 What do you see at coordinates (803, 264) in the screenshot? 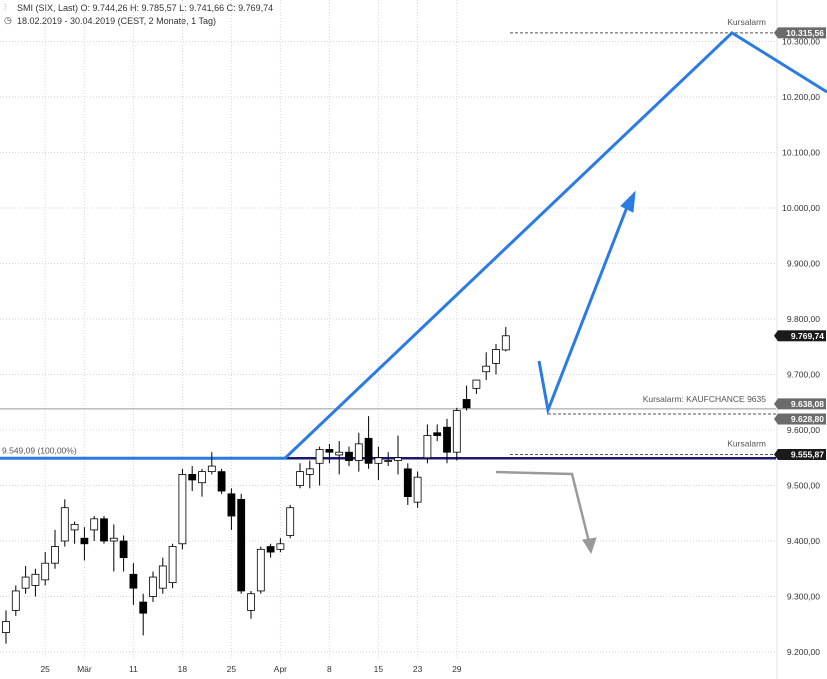
I see `y-tick-label: 9.900,00` at bounding box center [803, 264].